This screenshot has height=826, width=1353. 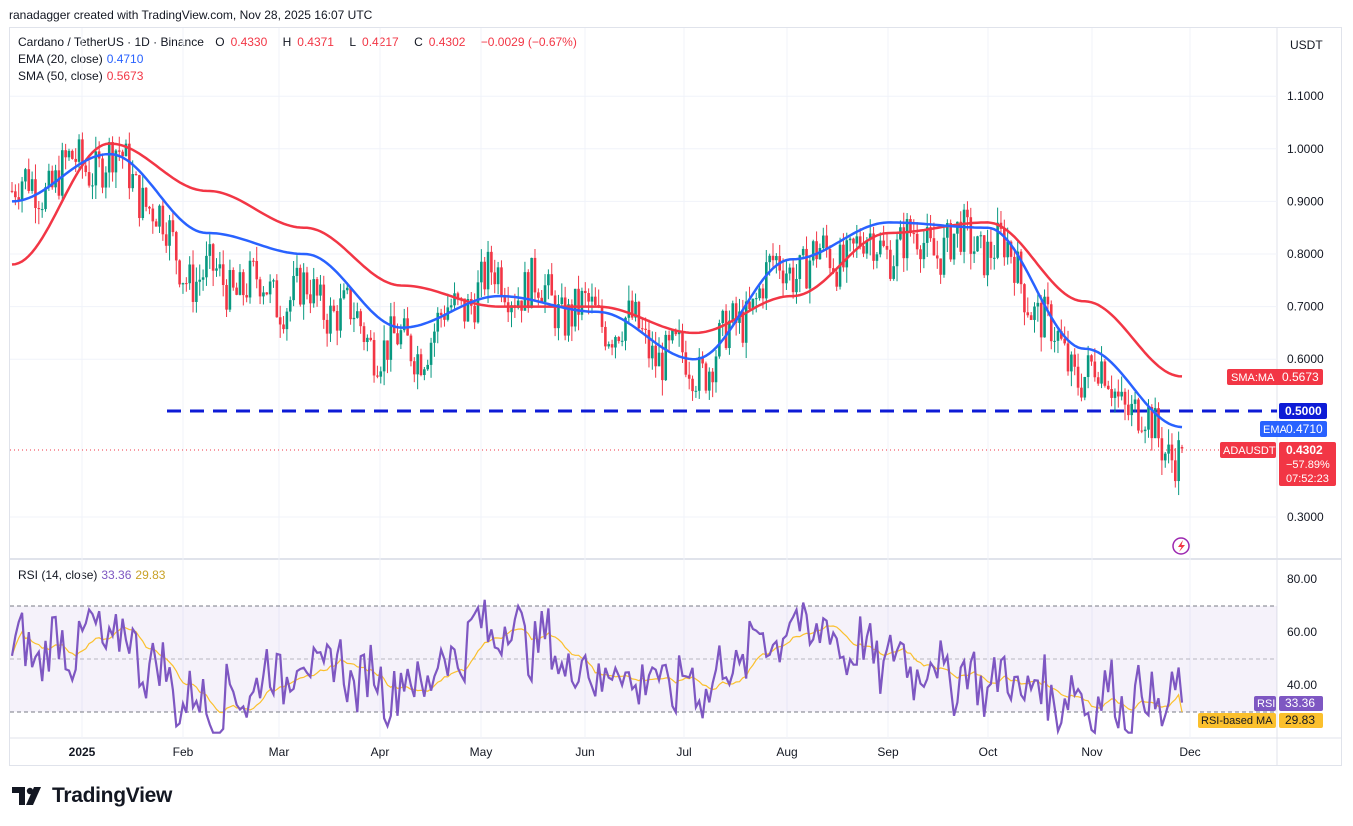 I want to click on symbol-title: Cardano / TetherUS · 1D · Binance, so click(x=111, y=42).